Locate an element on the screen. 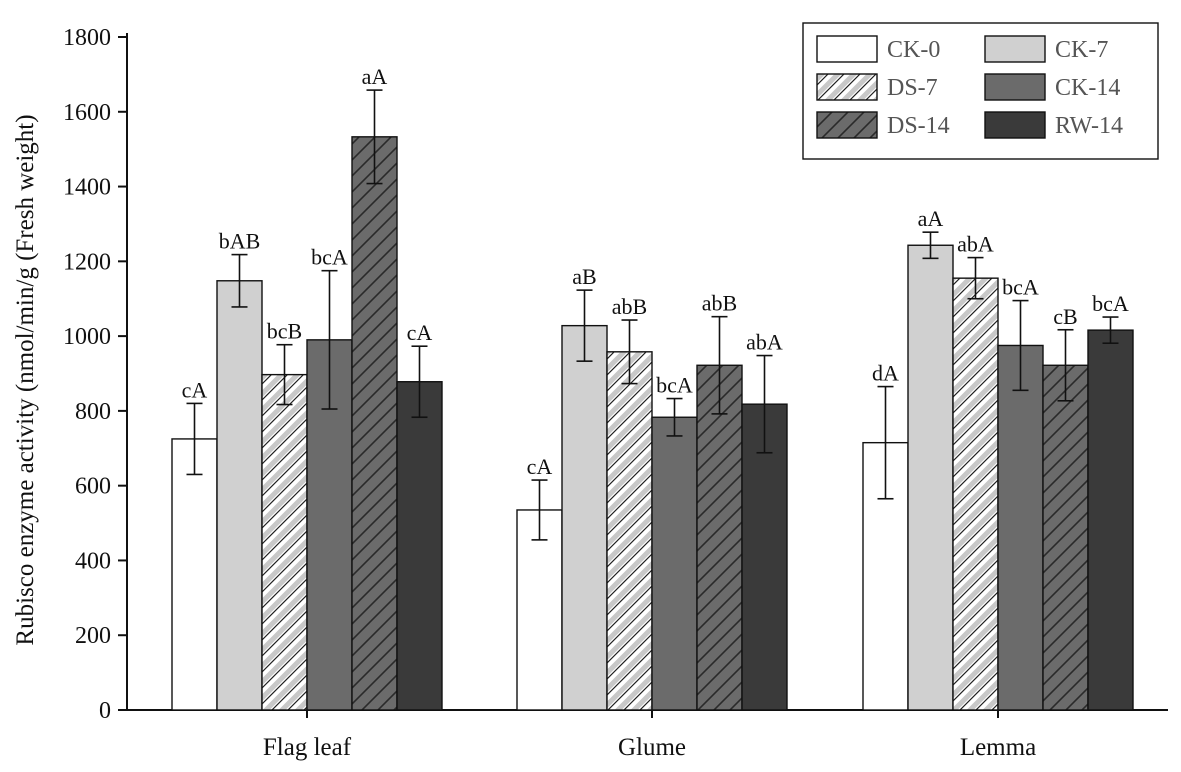  bar-rw-14-lemma is located at coordinates (1110, 520).